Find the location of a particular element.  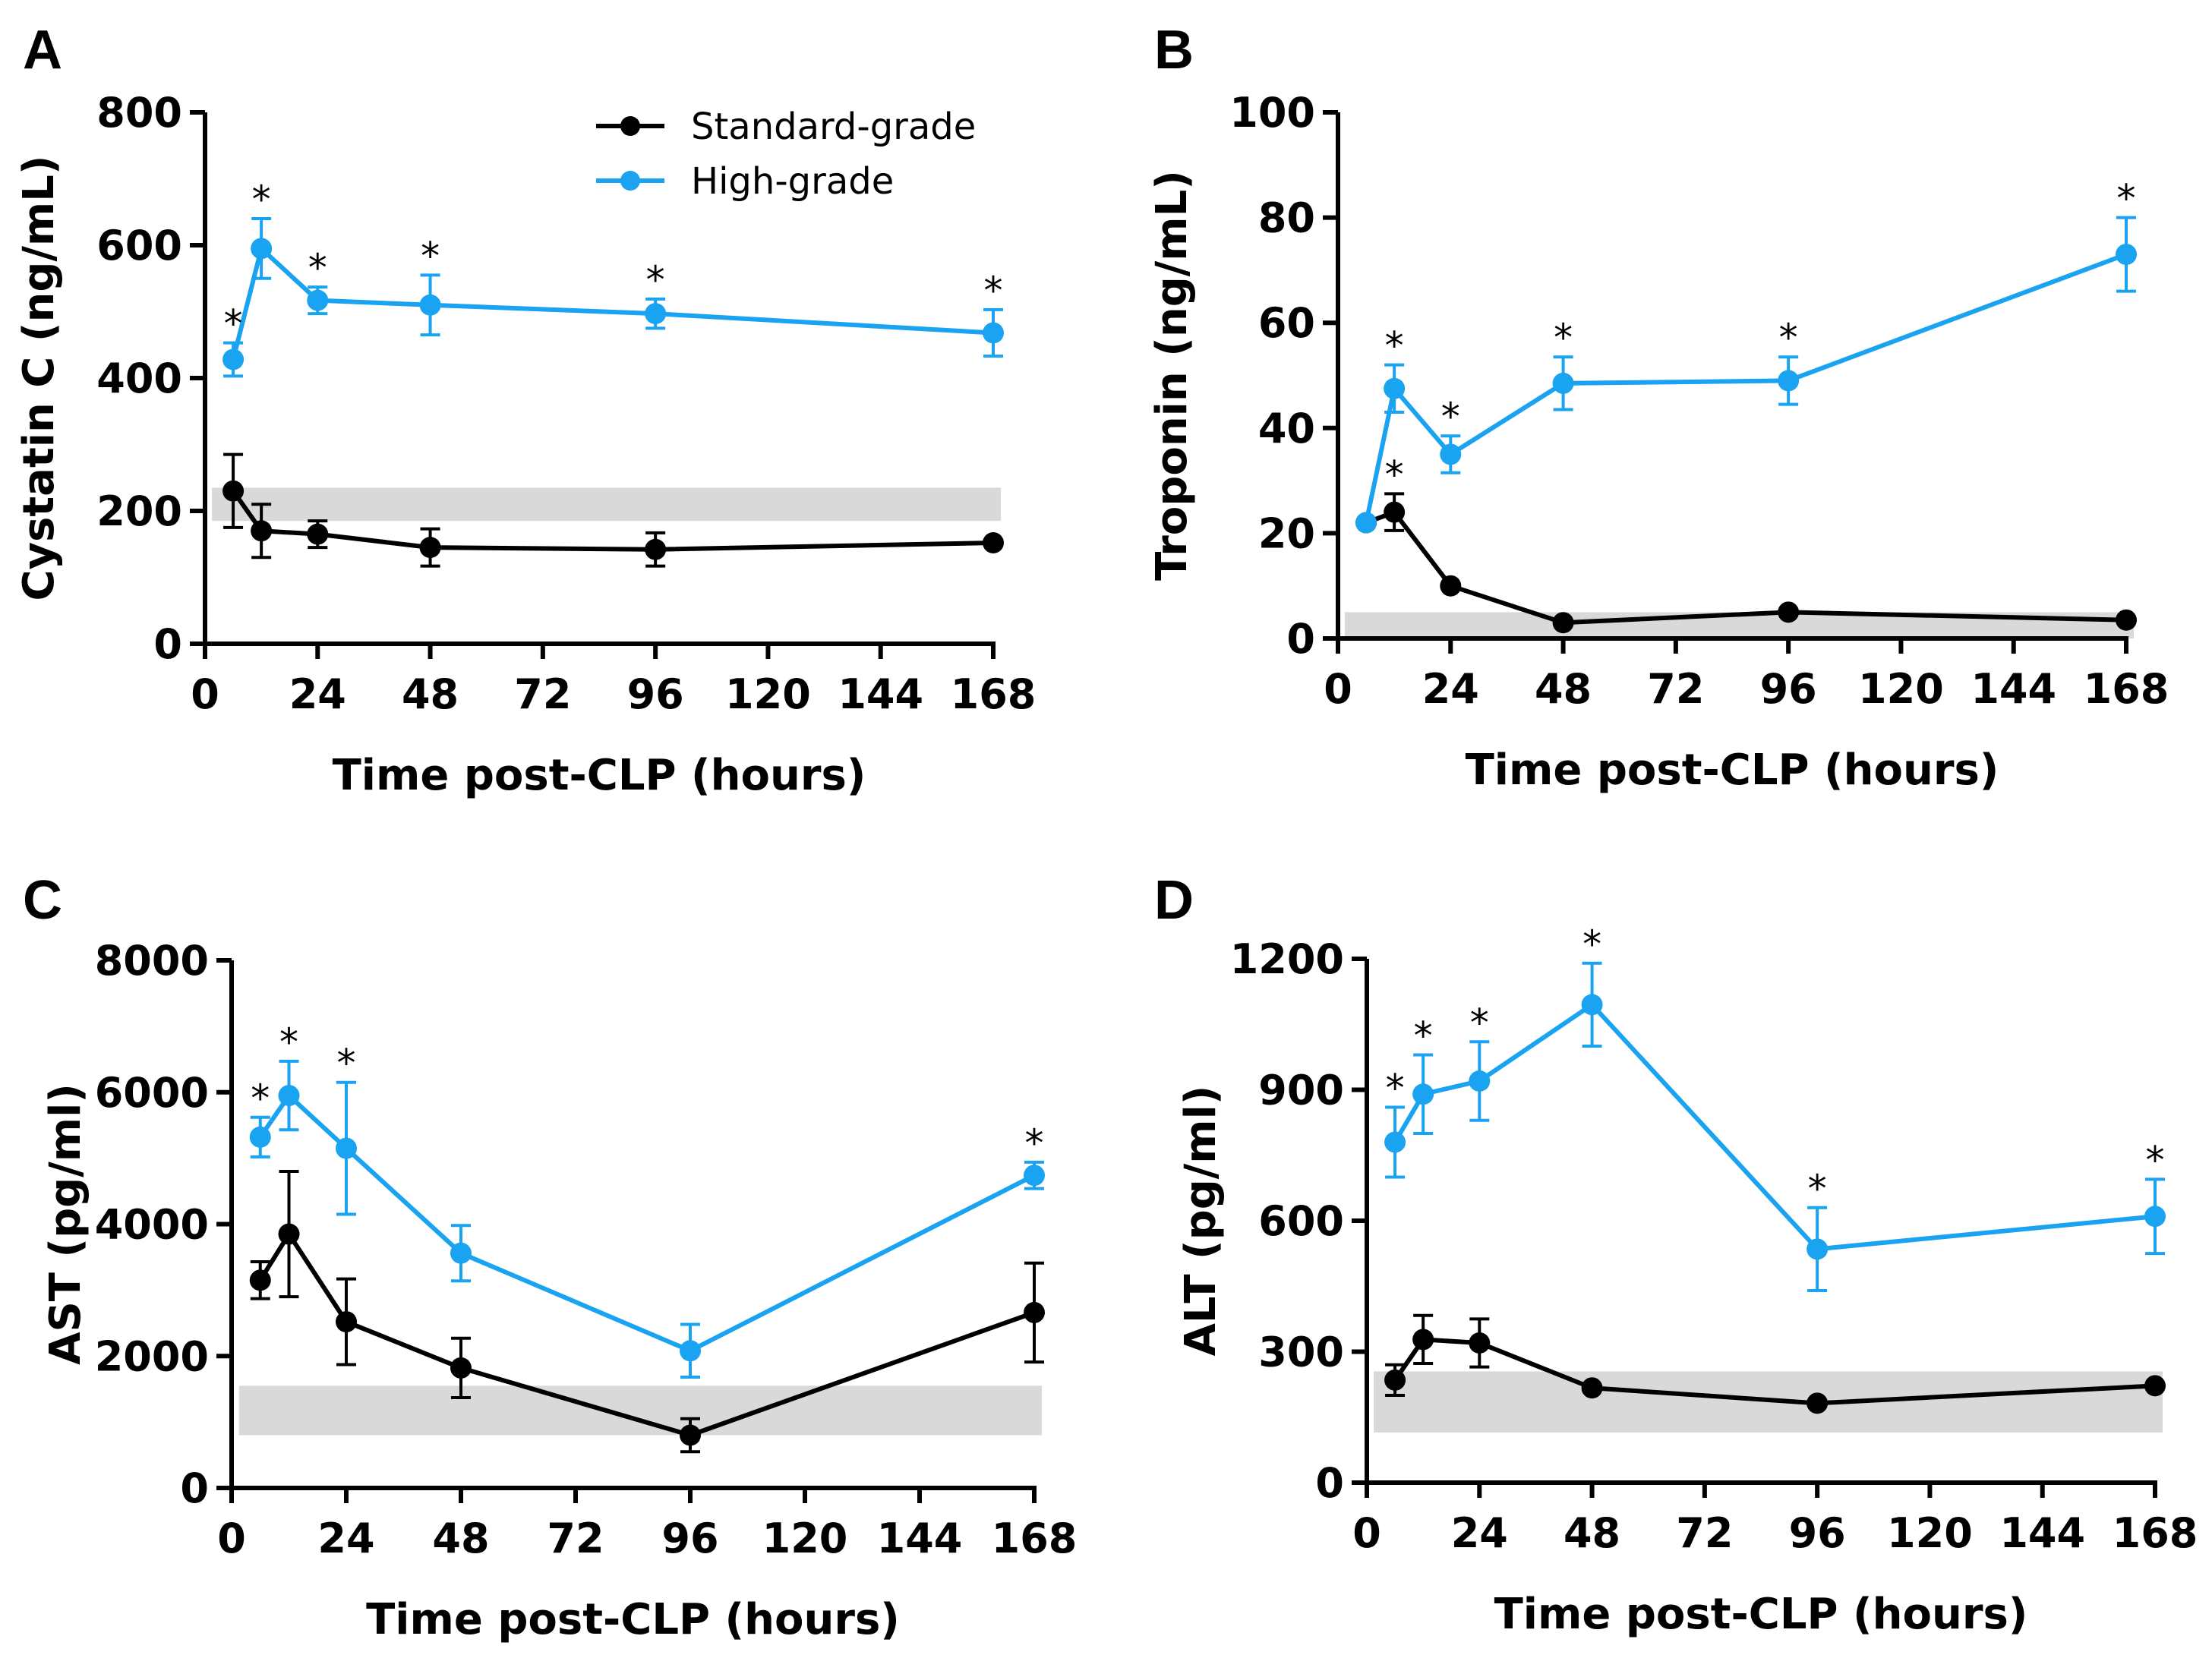

legend-marker-high is located at coordinates (630, 181).